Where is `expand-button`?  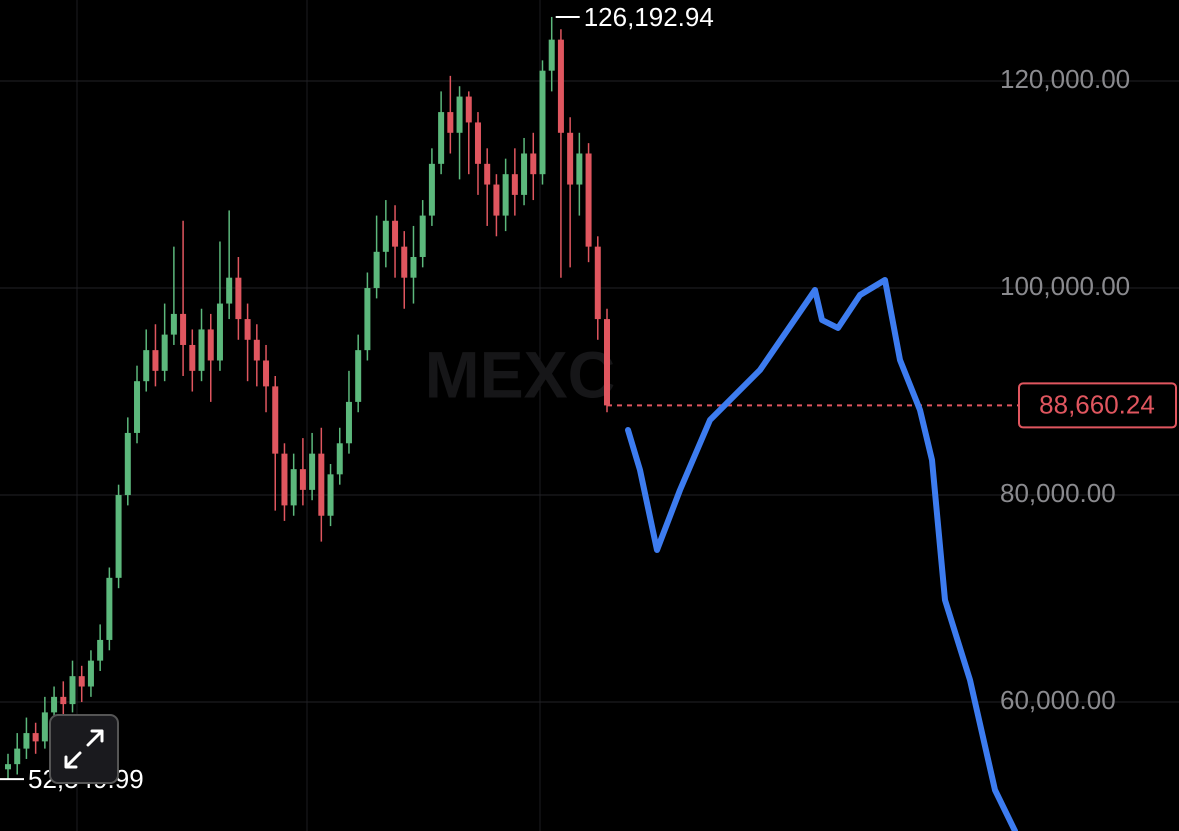
expand-button is located at coordinates (84, 749).